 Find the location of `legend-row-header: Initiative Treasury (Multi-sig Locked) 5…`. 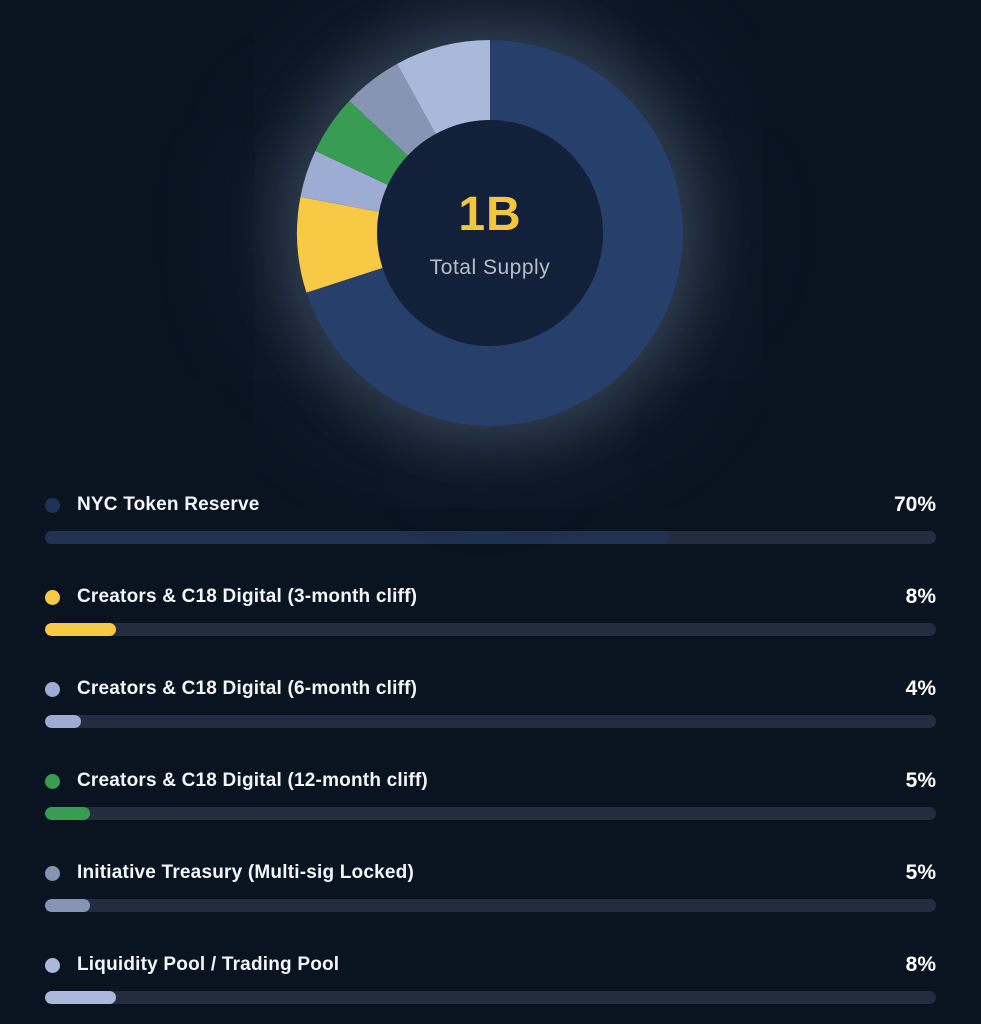

legend-row-header: Initiative Treasury (Multi-sig Locked) 5… is located at coordinates (490, 873).